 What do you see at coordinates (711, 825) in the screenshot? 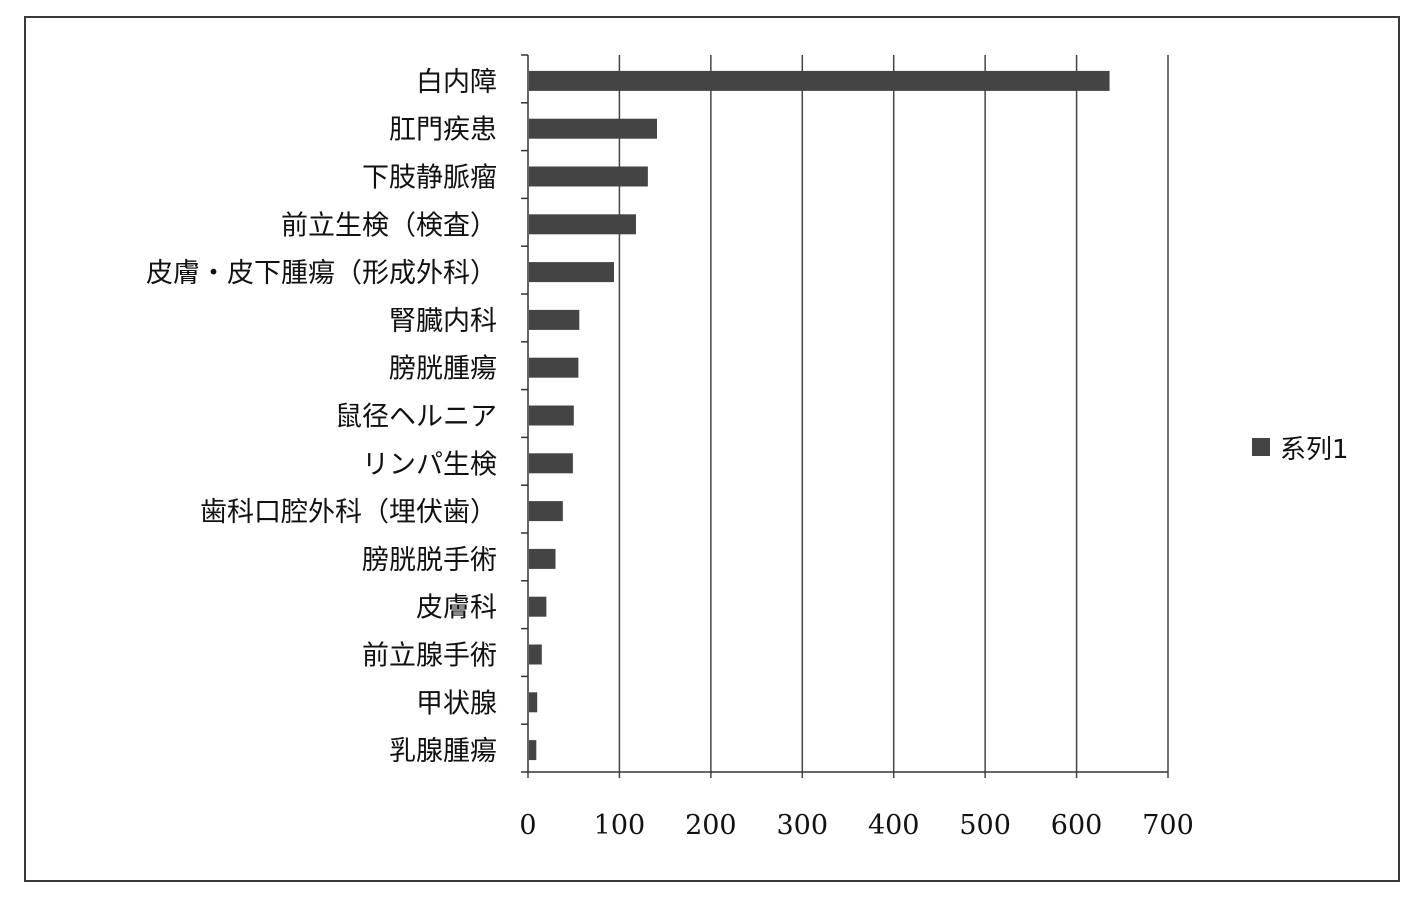
I see `x-tick-label: 200` at bounding box center [711, 825].